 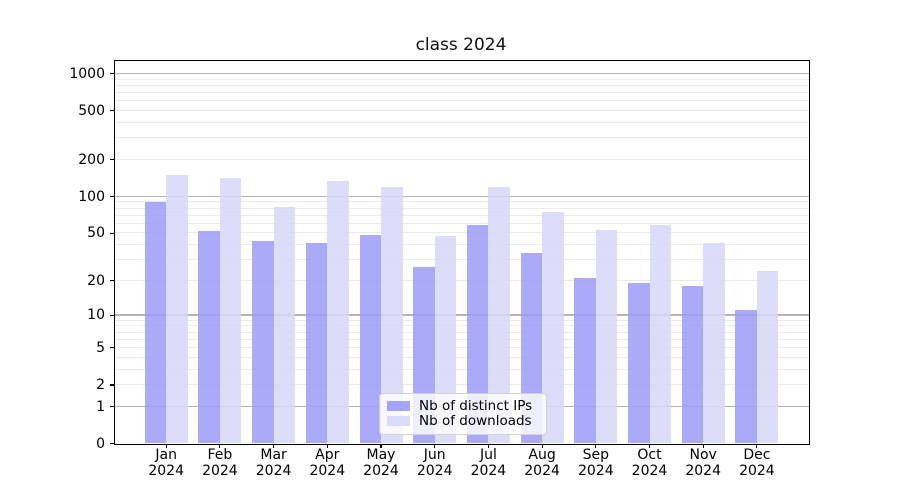 I want to click on x-tick-label: Jul 2024, so click(x=488, y=463).